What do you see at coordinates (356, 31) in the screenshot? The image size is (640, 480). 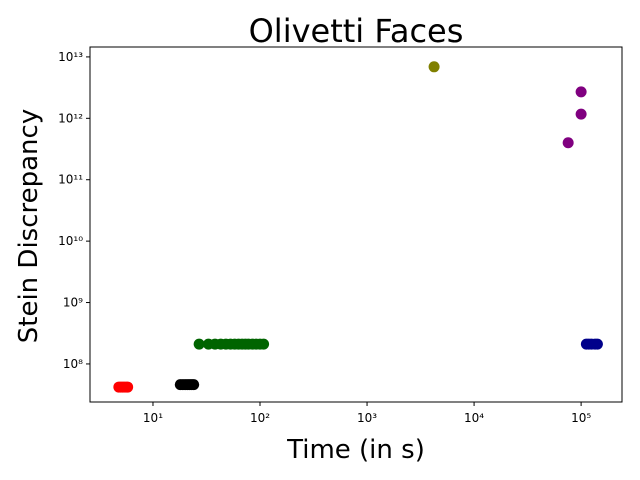 I see `chart-title: Olivetti Faces` at bounding box center [356, 31].